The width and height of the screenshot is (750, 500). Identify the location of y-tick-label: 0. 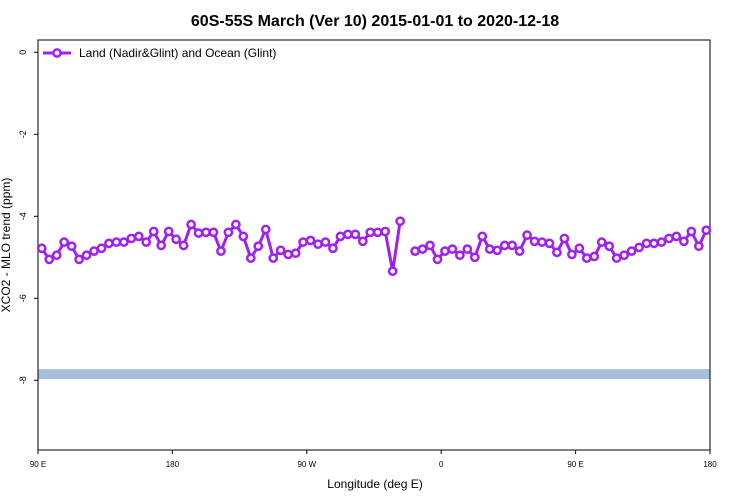
(23, 52).